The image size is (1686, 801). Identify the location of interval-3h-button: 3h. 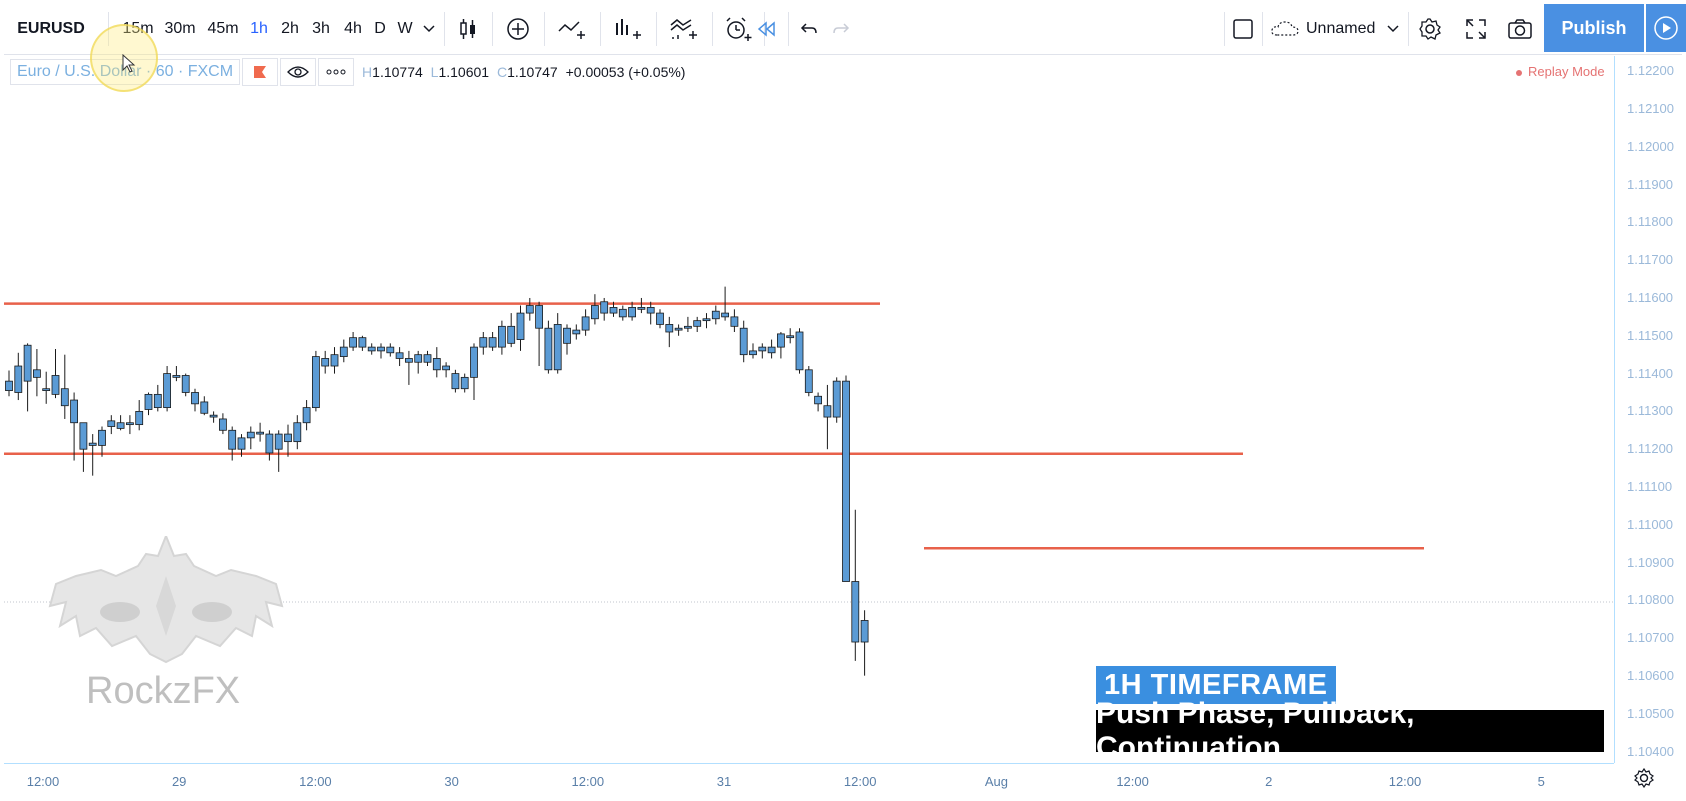
(321, 28).